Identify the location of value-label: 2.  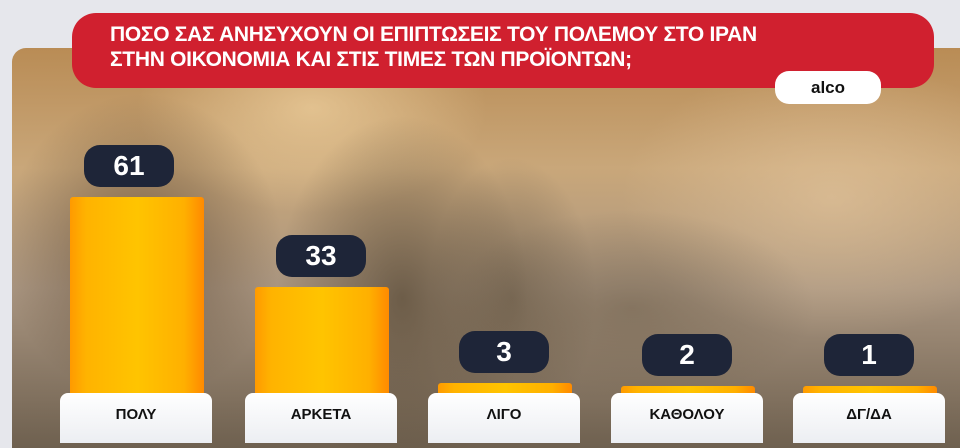
(687, 355).